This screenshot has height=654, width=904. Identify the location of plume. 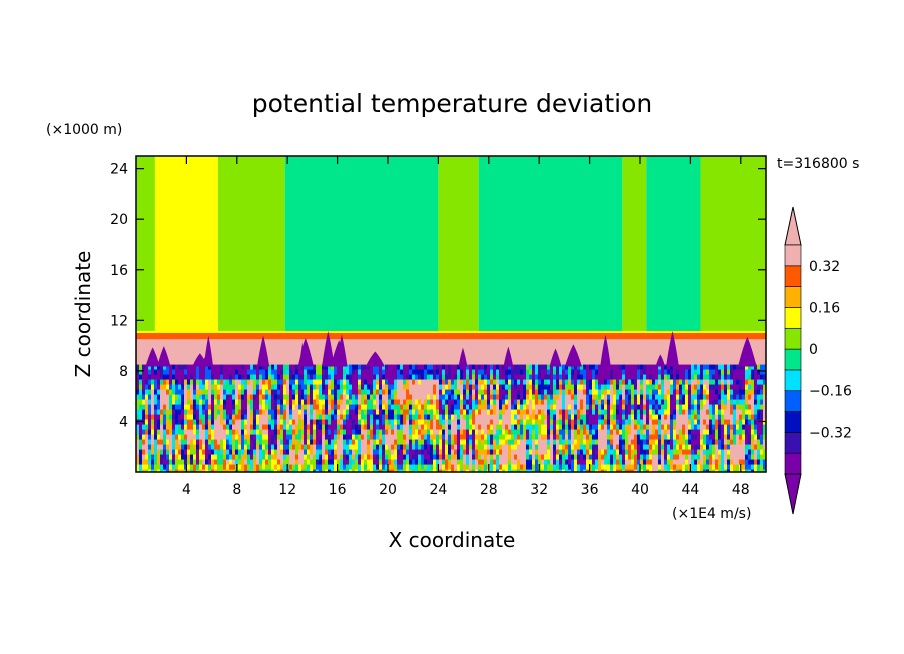
(672, 349).